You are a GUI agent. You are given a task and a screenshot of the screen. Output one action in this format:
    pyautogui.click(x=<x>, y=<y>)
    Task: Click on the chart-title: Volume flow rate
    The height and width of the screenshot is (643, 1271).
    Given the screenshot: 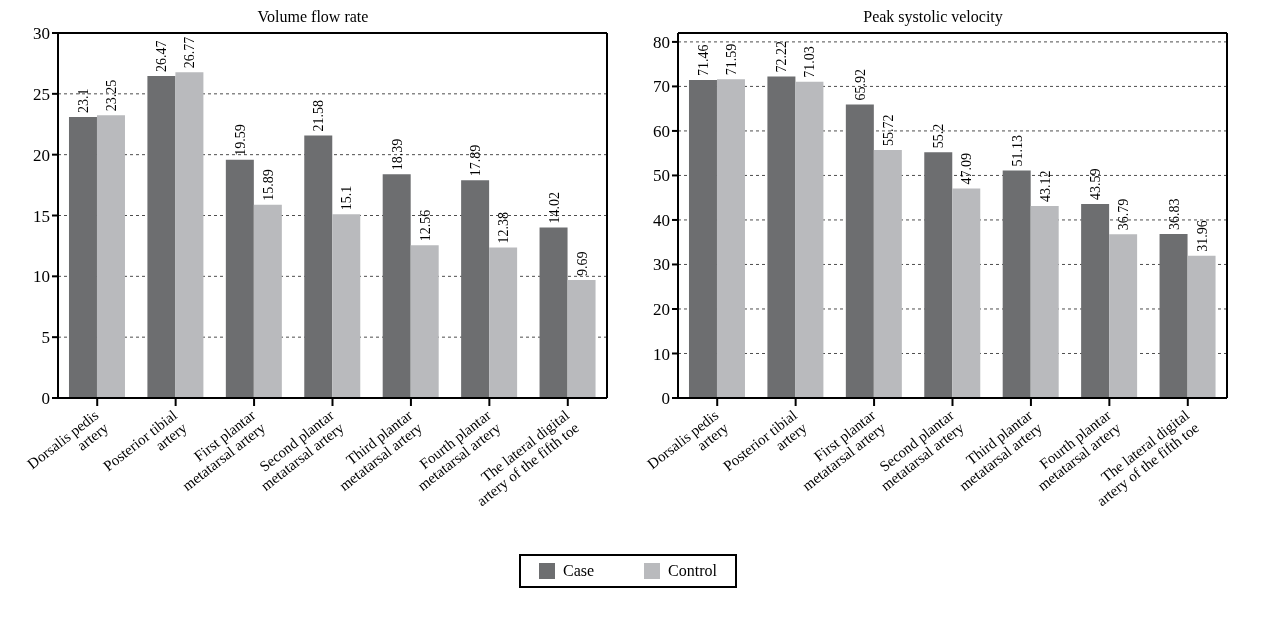 What is the action you would take?
    pyautogui.click(x=313, y=16)
    